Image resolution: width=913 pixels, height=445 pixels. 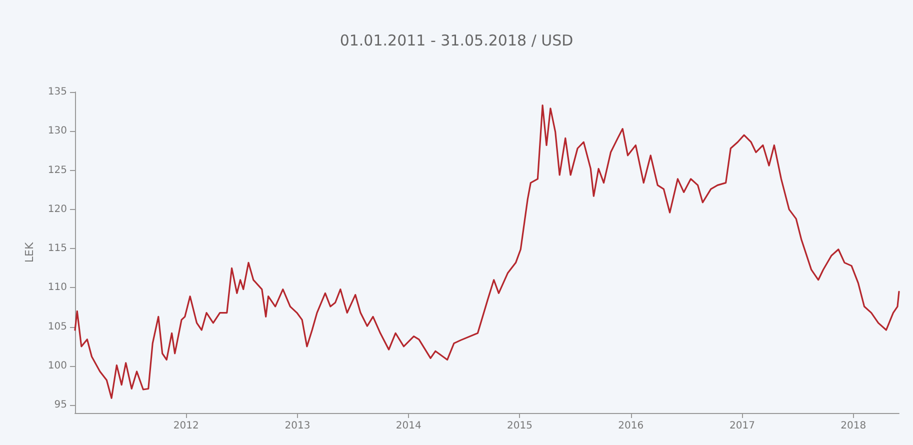 What do you see at coordinates (57, 92) in the screenshot?
I see `y-tick-label: 135` at bounding box center [57, 92].